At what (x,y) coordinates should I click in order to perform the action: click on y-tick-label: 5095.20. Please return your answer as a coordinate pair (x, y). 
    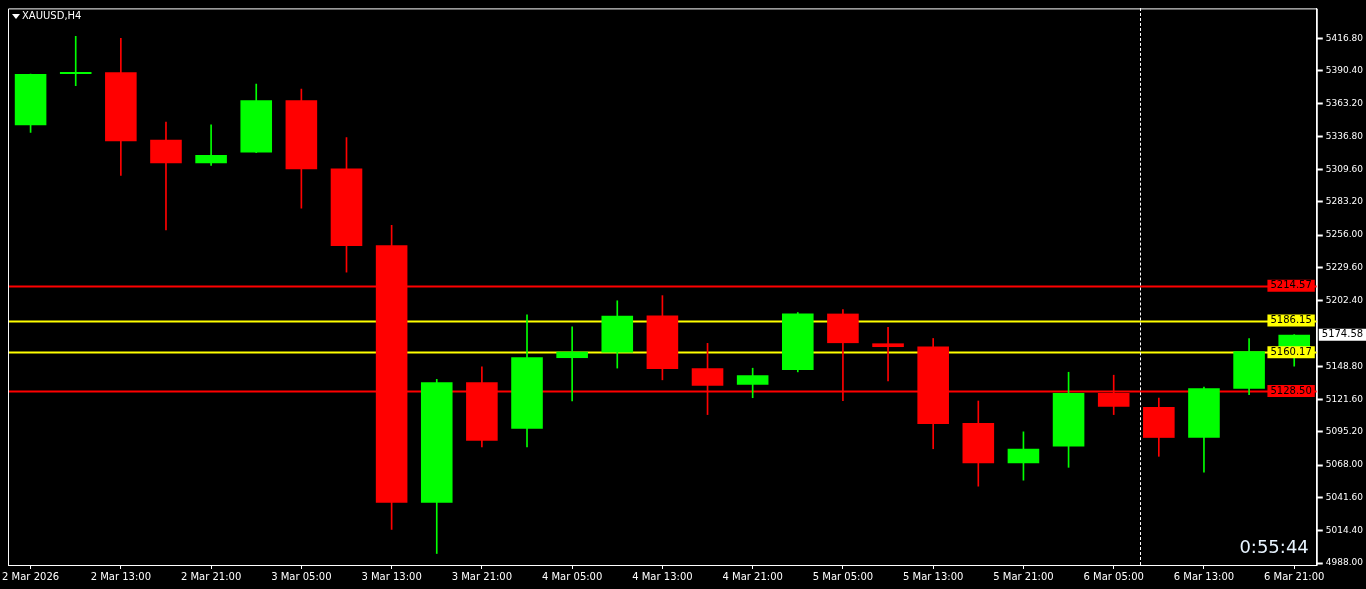
    Looking at the image, I should click on (1344, 431).